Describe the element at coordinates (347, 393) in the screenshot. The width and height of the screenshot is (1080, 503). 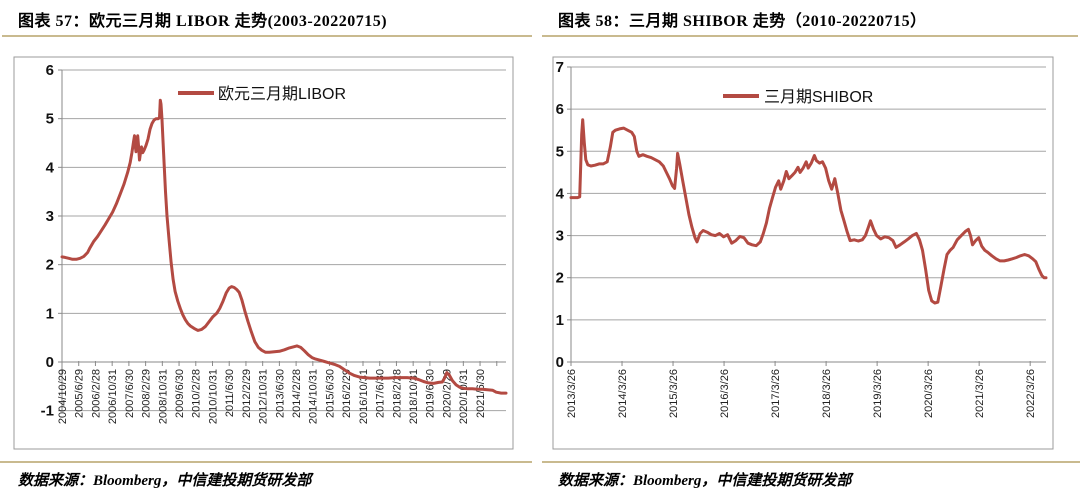
I see `x-tick-label: 2016/2/29` at that location.